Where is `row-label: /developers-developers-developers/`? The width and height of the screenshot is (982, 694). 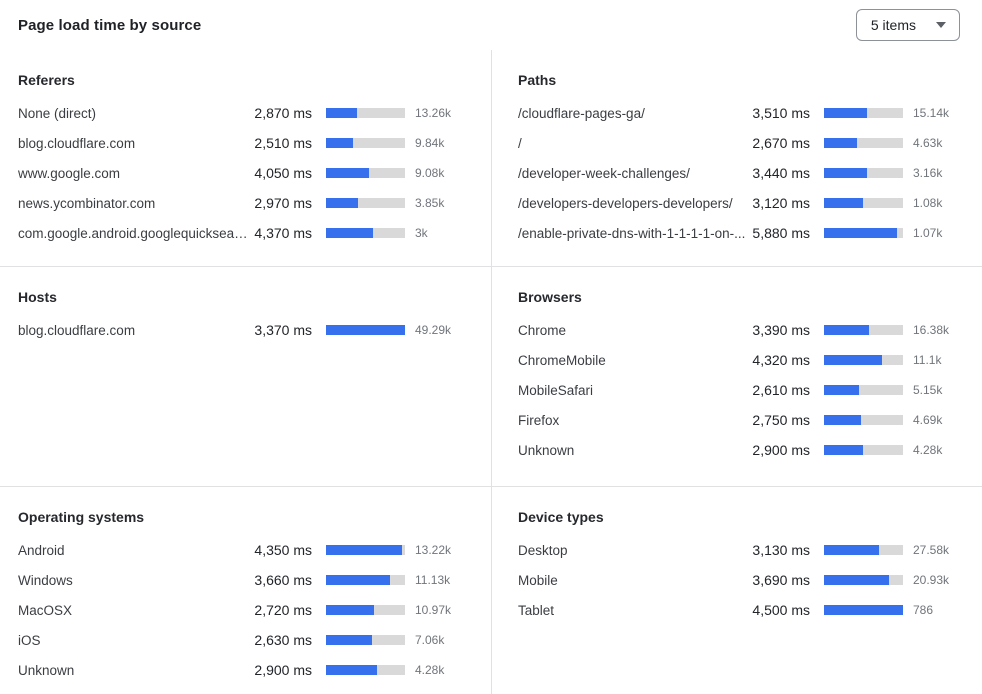
row-label: /developers-developers-developers/ is located at coordinates (625, 203).